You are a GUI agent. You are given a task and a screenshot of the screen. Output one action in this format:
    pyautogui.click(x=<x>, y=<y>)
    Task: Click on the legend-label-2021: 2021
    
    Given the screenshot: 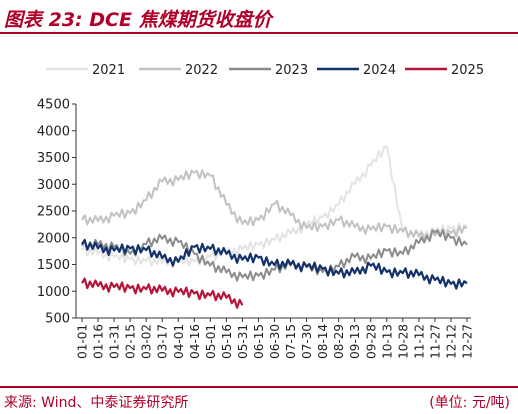 What is the action you would take?
    pyautogui.click(x=108, y=70)
    